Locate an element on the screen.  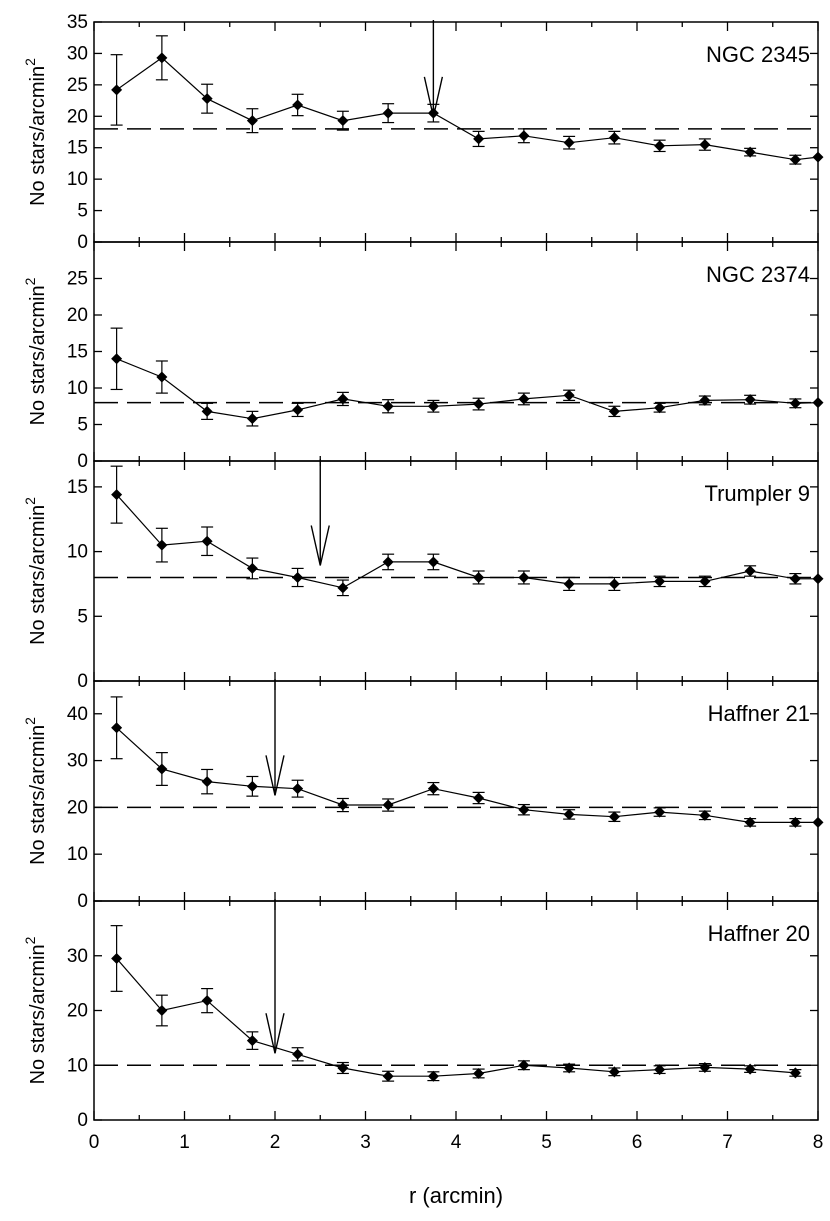
panel-label: NGC 2345 is located at coordinates (758, 54).